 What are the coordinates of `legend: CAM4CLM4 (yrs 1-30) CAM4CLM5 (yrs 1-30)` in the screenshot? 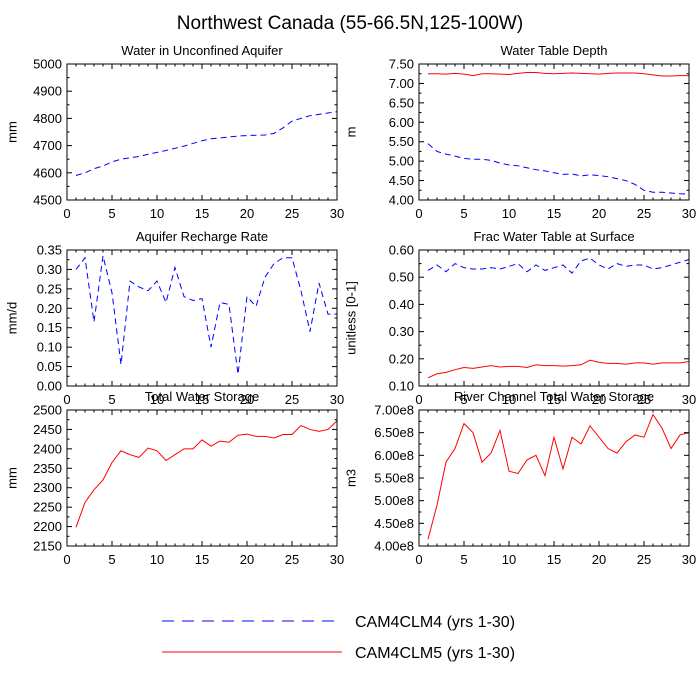 It's located at (338, 638).